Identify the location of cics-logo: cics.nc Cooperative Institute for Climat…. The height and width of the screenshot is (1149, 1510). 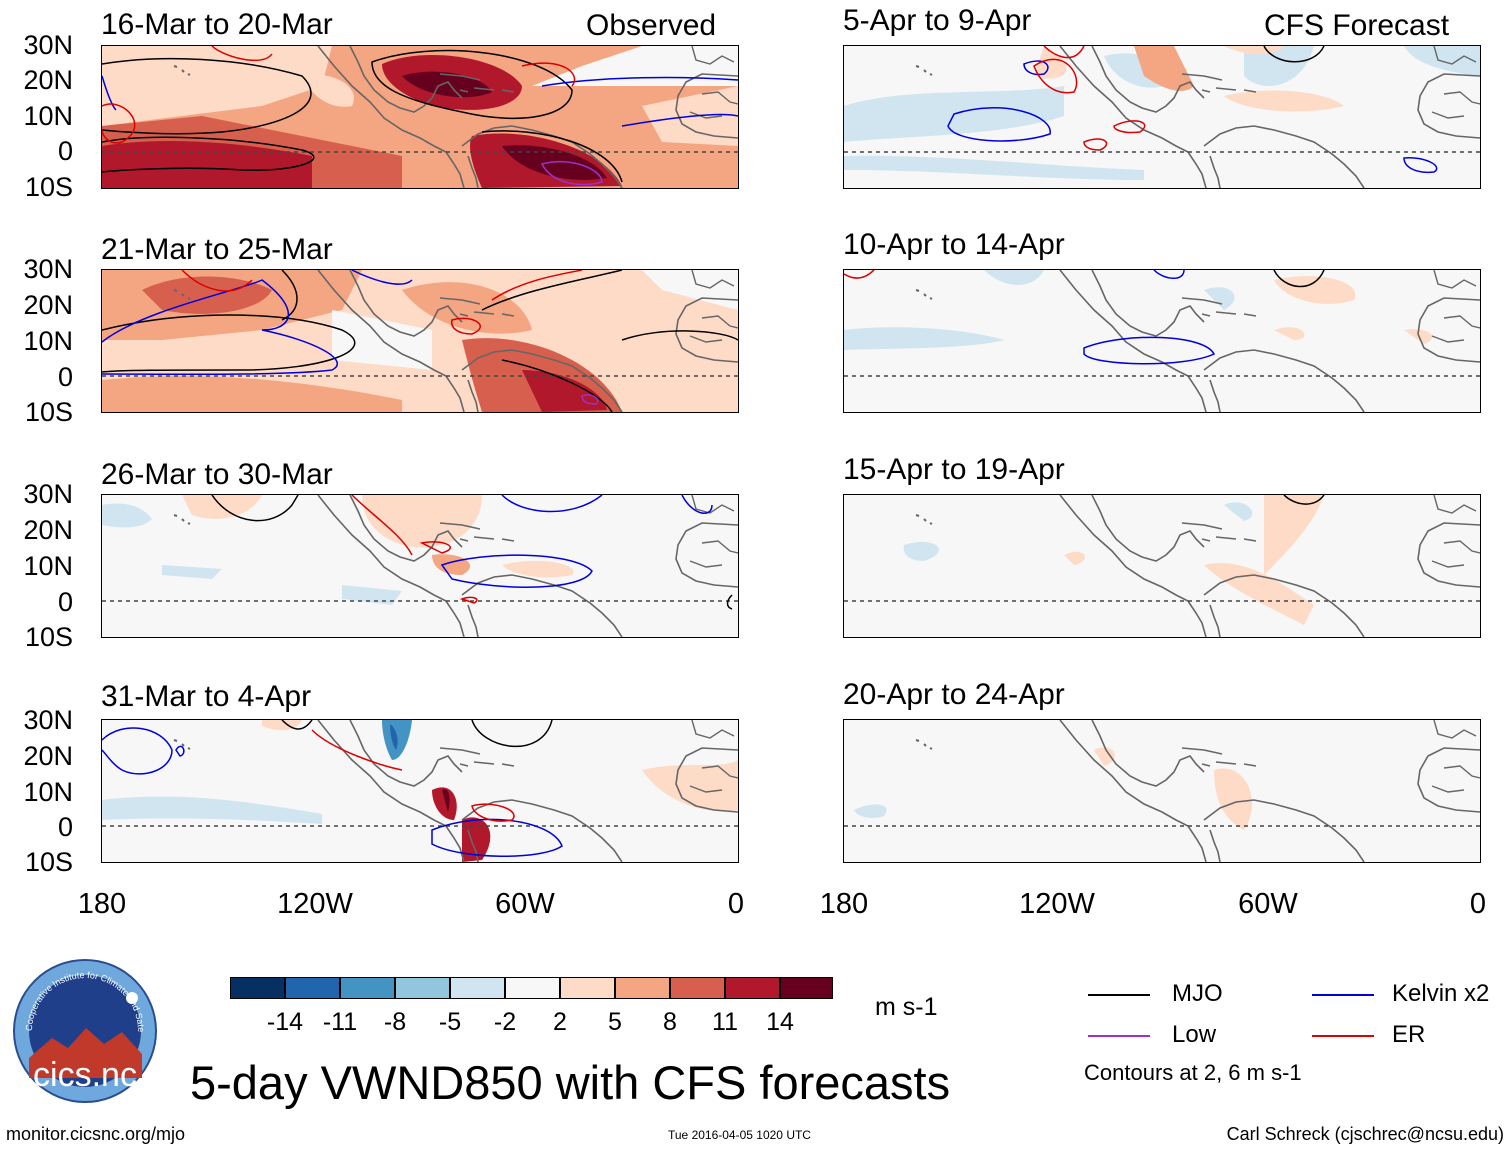
(83, 1027).